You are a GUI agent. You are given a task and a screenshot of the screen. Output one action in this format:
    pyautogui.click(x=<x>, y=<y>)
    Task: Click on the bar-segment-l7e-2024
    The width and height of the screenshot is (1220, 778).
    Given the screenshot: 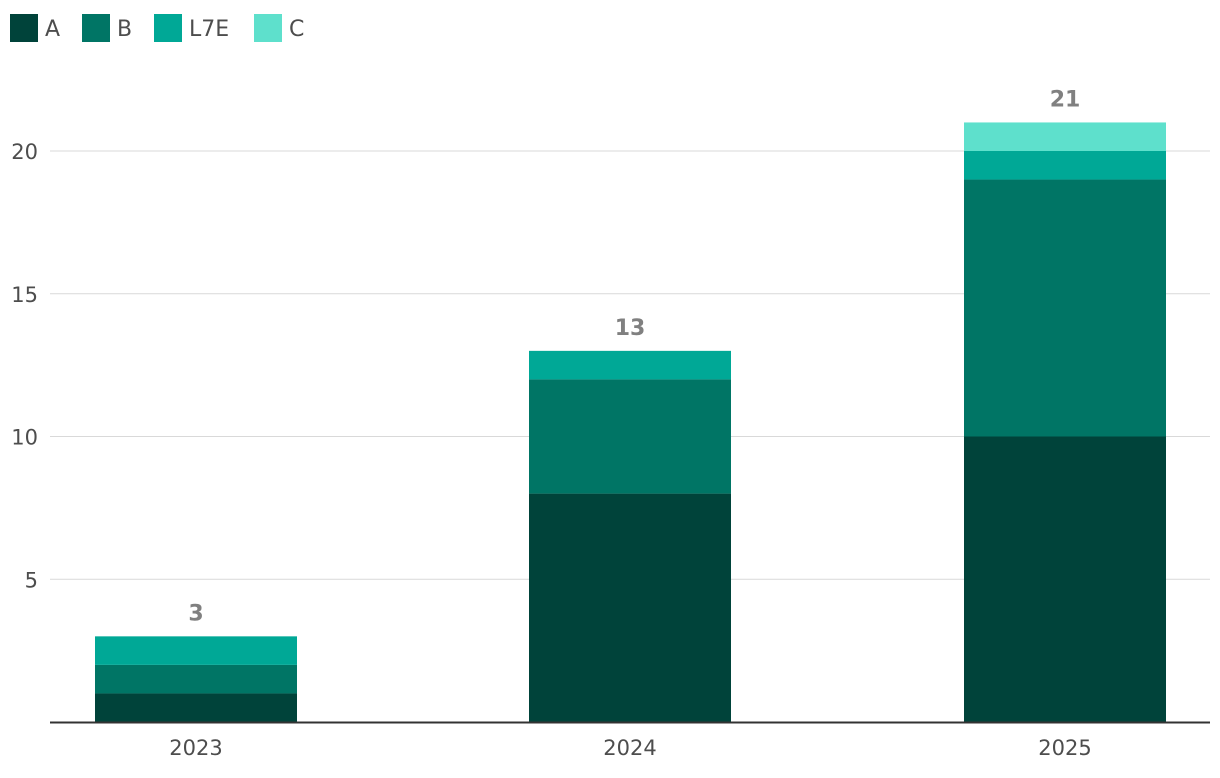 What is the action you would take?
    pyautogui.click(x=630, y=365)
    